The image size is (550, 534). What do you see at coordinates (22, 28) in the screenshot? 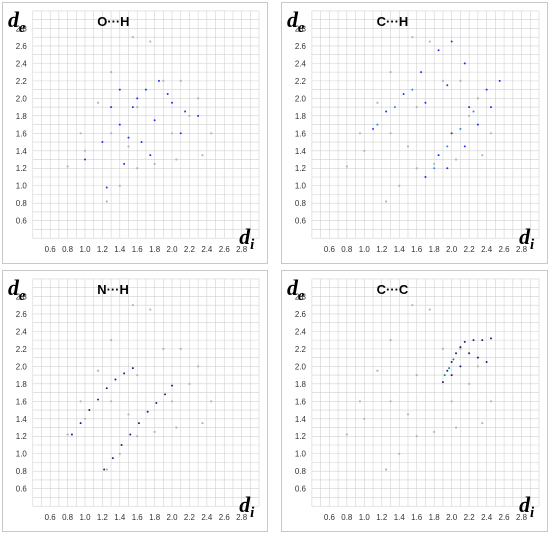
I see `y-tick-label: 2.8` at bounding box center [22, 28].